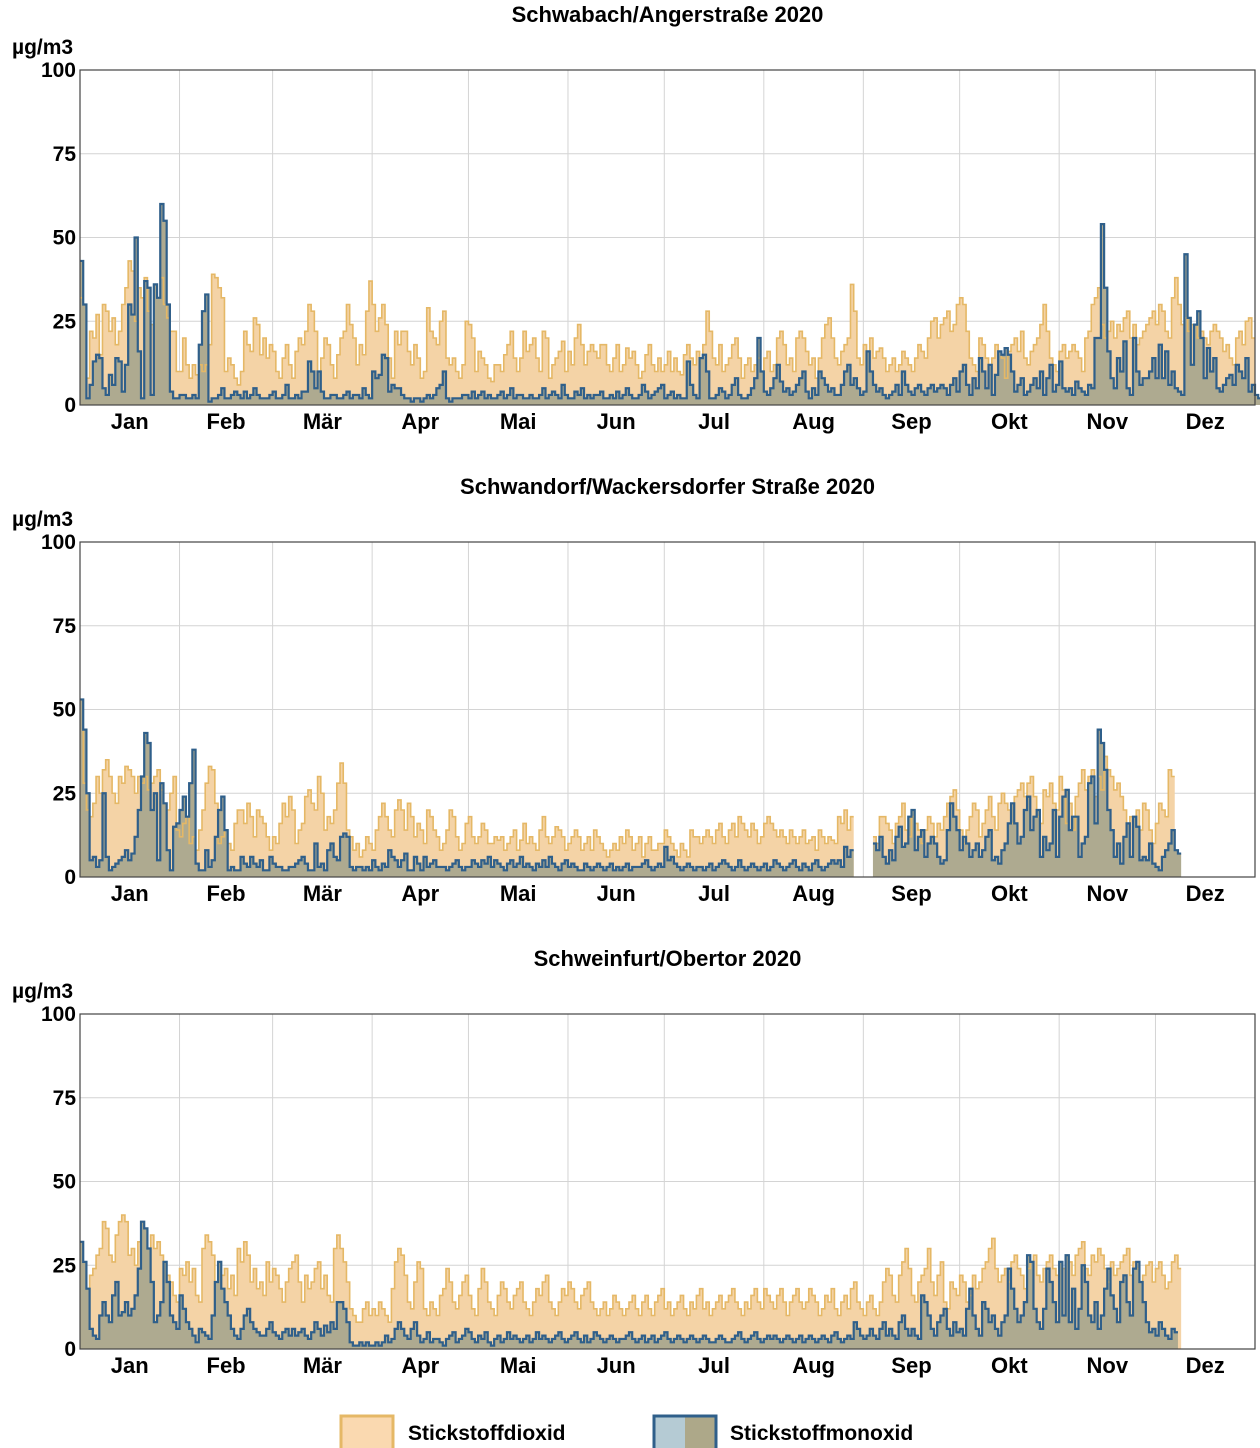 This screenshot has width=1260, height=1448. What do you see at coordinates (668, 958) in the screenshot?
I see `chart-title: Schweinfurt/Obertor 2020` at bounding box center [668, 958].